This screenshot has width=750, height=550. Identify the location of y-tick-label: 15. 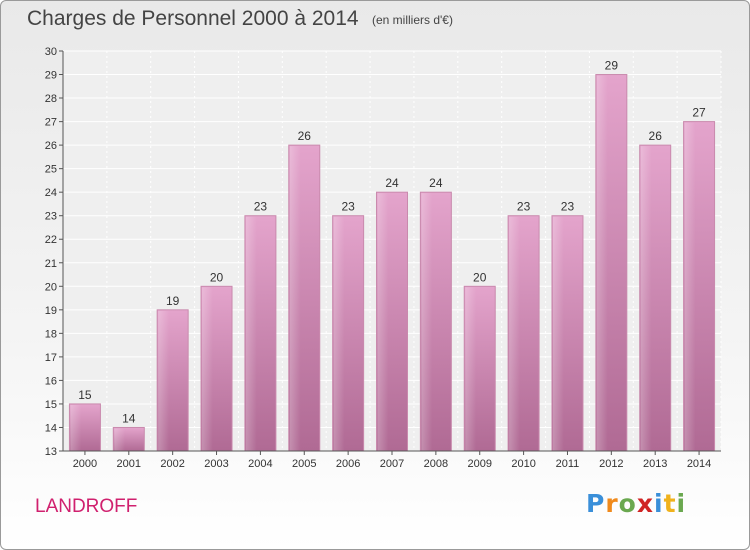
(51, 405).